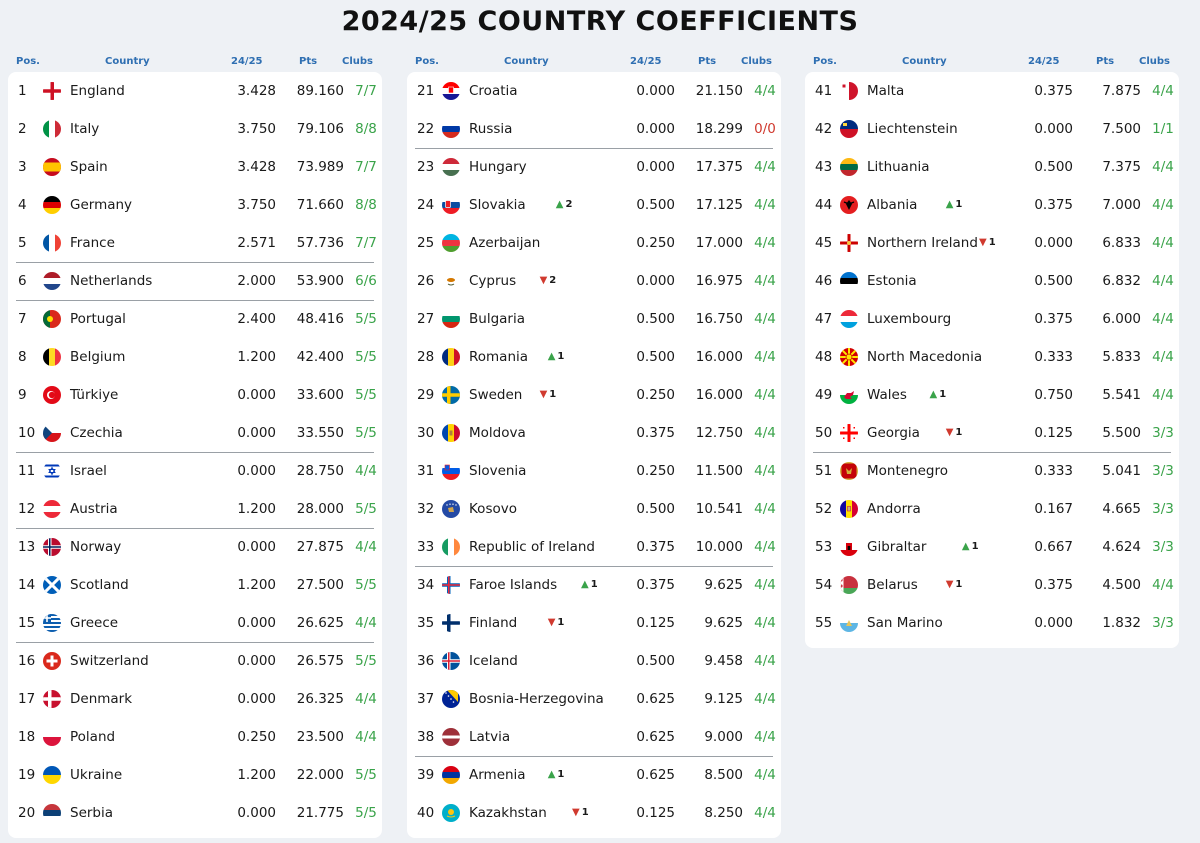 The width and height of the screenshot is (1200, 843). I want to click on country-name: Faroe Islands, so click(513, 585).